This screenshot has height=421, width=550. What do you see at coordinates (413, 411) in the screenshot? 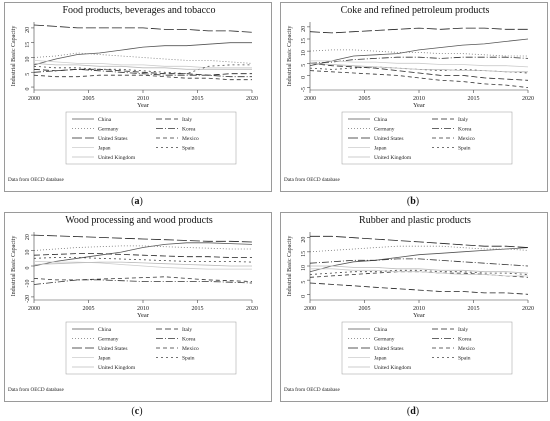
I see `panel-label-d: (d)` at bounding box center [413, 411].